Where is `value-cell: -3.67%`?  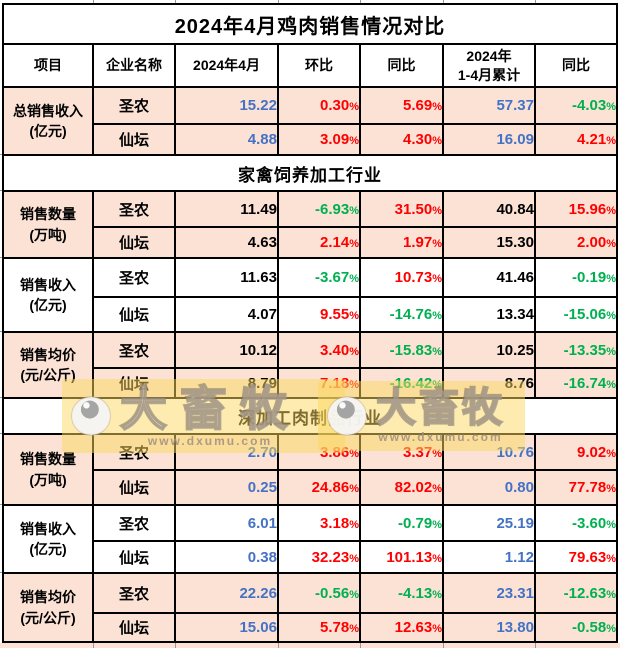 value-cell: -3.67% is located at coordinates (319, 277).